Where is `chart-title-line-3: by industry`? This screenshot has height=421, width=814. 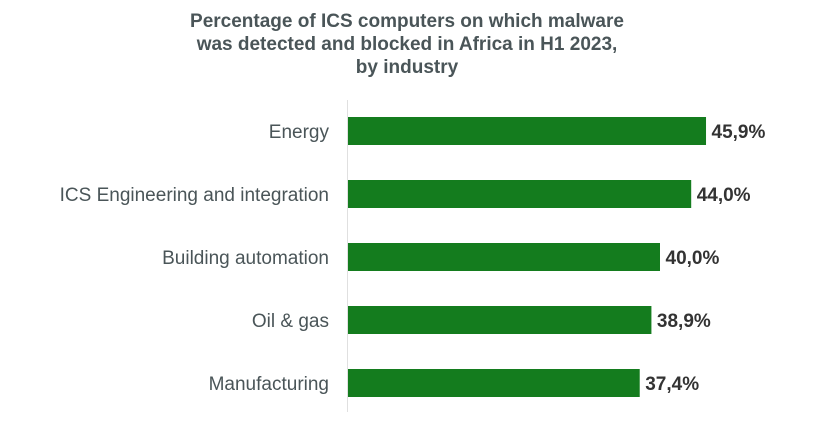
chart-title-line-3: by industry is located at coordinates (407, 67).